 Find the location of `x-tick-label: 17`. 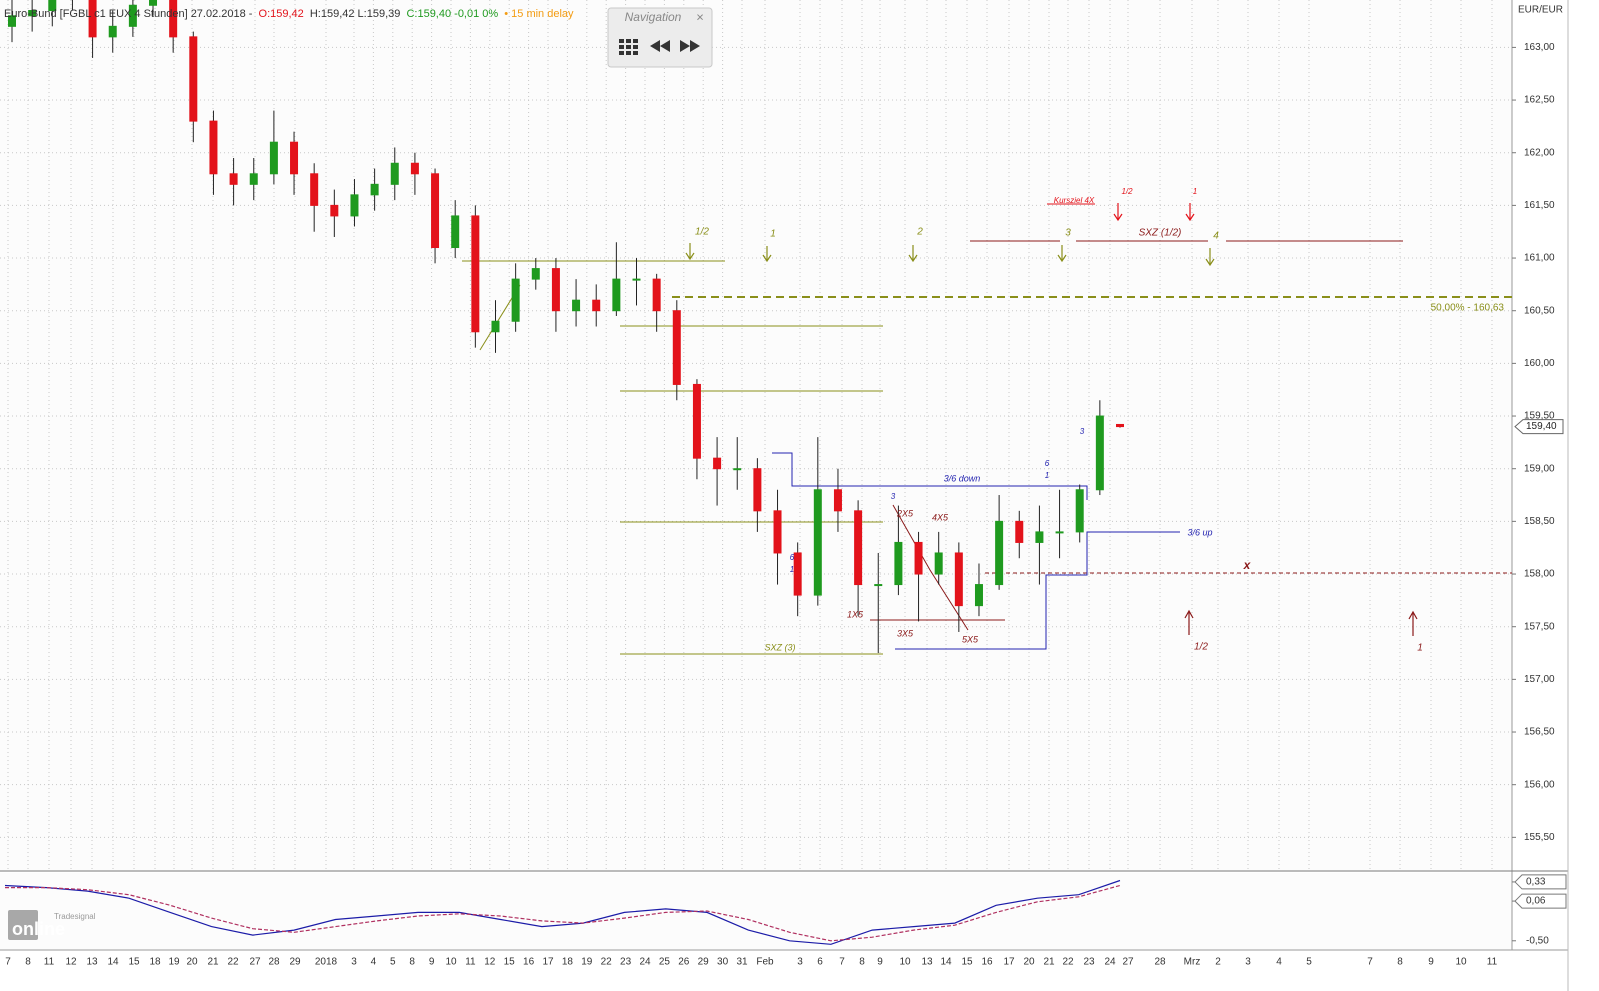

x-tick-label: 17 is located at coordinates (1009, 962).